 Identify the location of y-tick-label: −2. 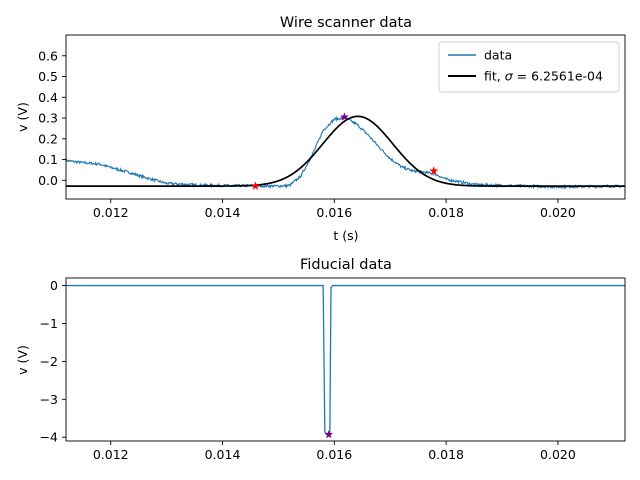
(49, 361).